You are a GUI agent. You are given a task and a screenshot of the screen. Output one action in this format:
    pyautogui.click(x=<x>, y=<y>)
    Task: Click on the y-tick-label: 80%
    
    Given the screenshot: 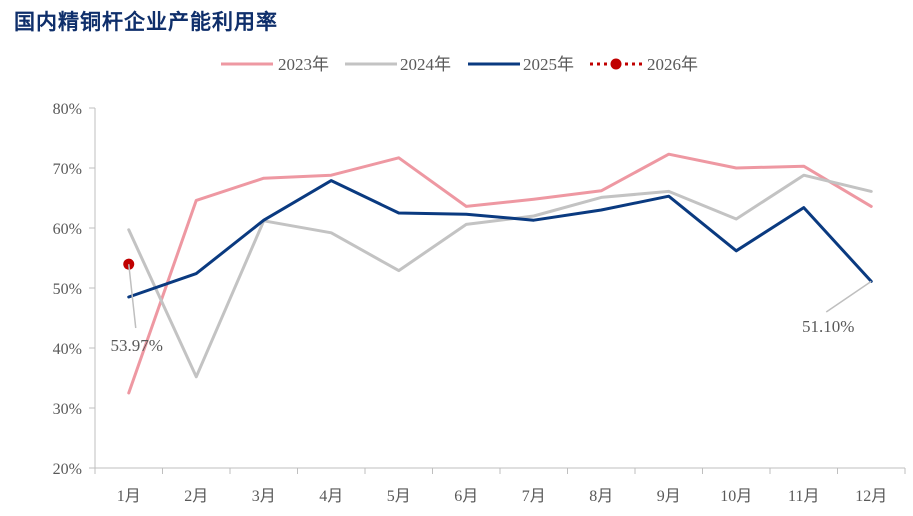 What is the action you would take?
    pyautogui.click(x=67, y=109)
    